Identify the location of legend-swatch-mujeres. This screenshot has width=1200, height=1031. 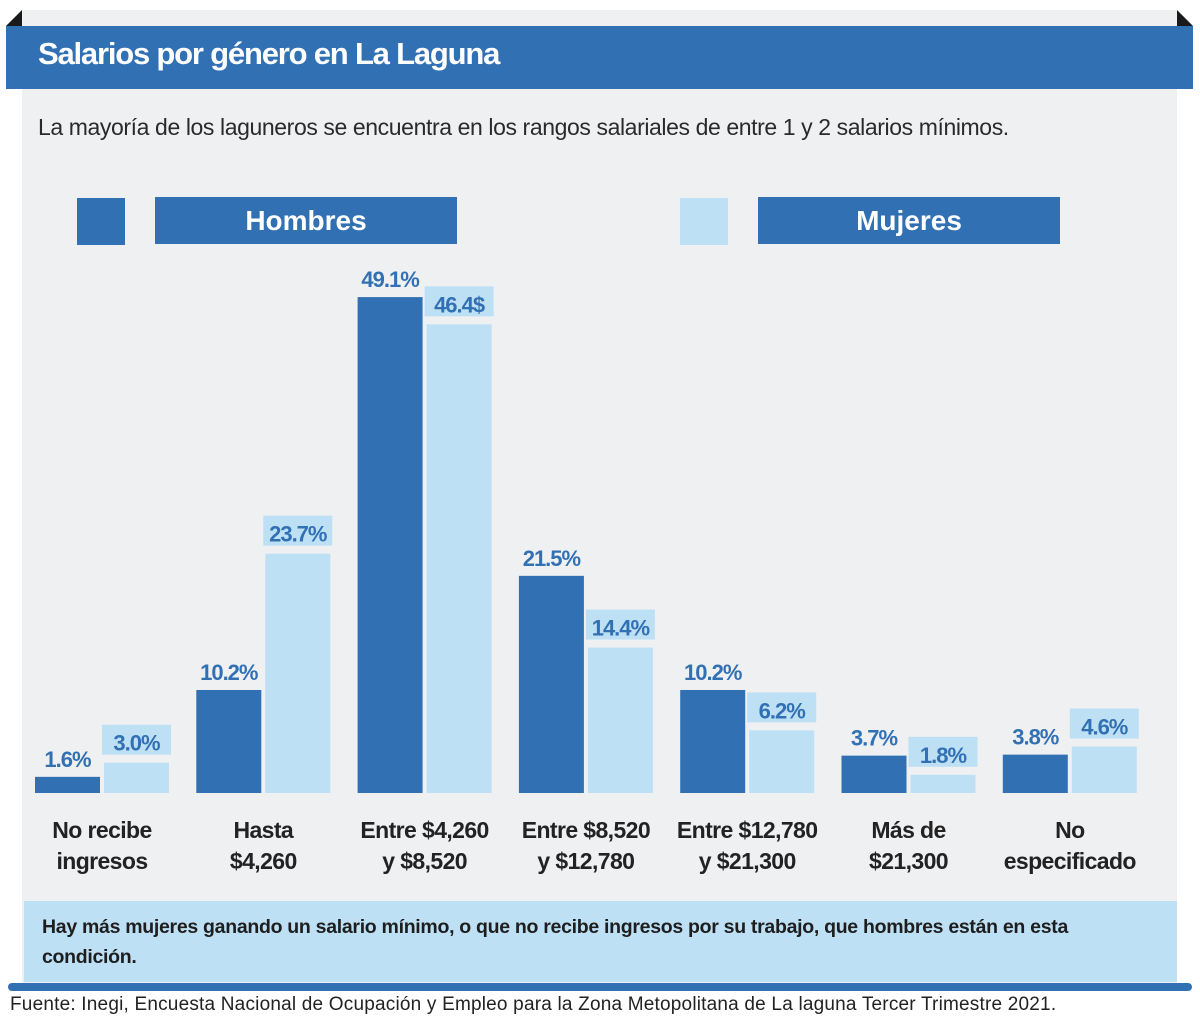
(704, 221).